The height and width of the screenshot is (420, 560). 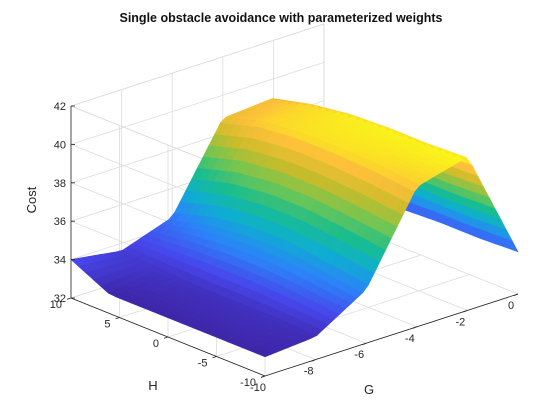 What do you see at coordinates (60, 184) in the screenshot?
I see `z-tick-label: 38` at bounding box center [60, 184].